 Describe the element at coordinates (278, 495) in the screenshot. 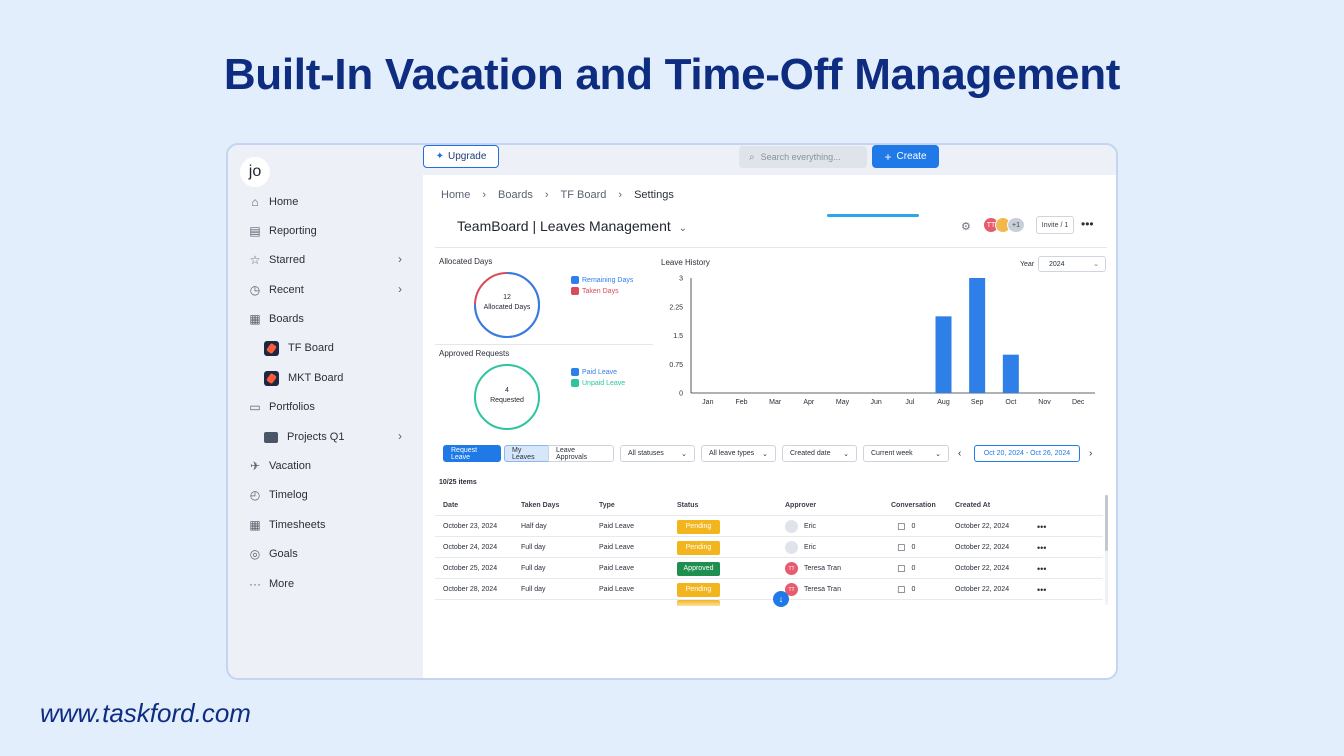

I see `sidebar-item-timelog: ◴ Timelog` at that location.